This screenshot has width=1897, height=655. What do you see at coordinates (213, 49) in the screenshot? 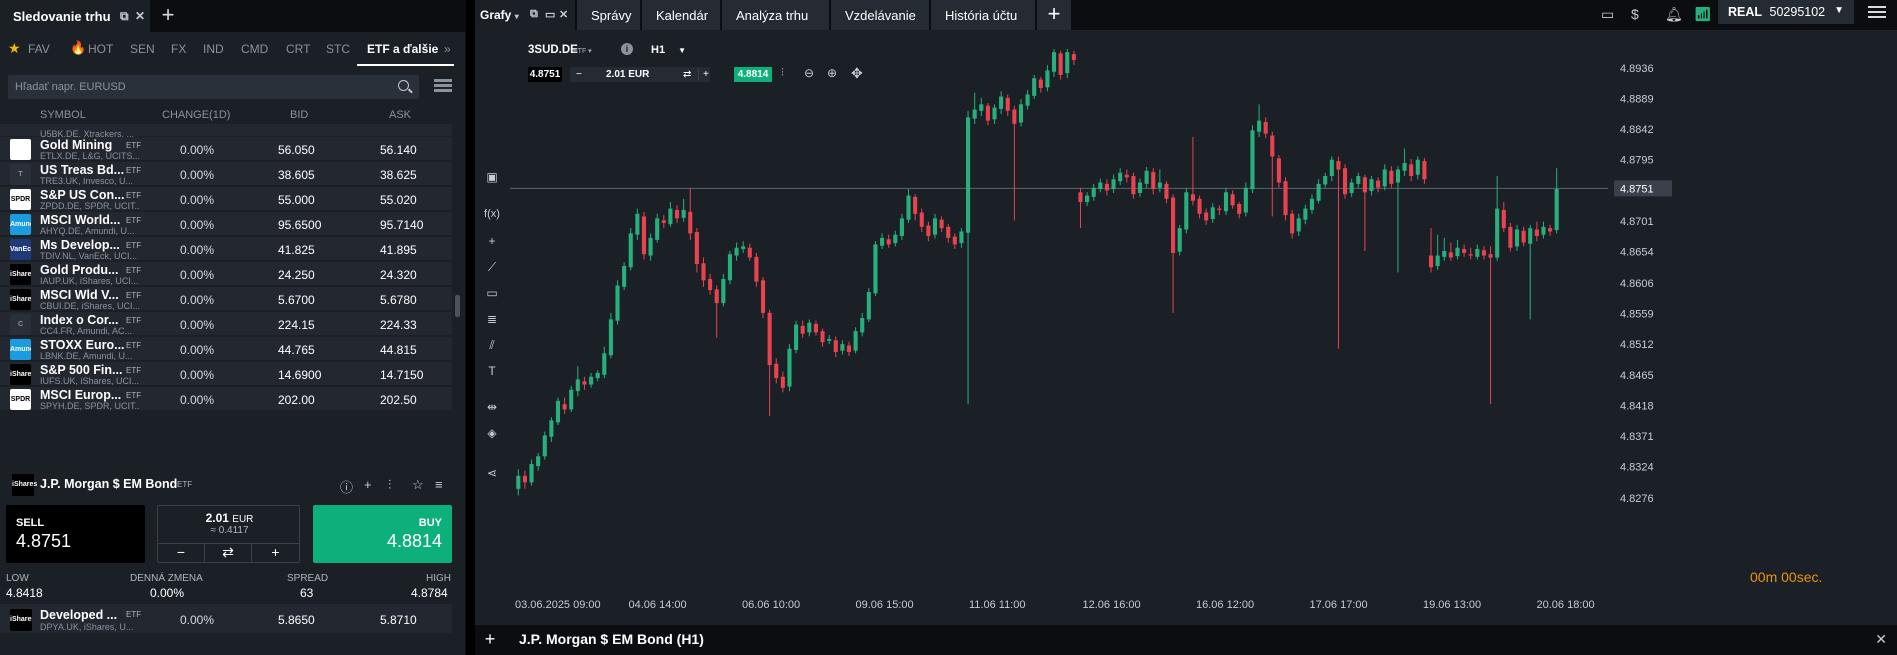
I see `tab-ind: IND` at bounding box center [213, 49].